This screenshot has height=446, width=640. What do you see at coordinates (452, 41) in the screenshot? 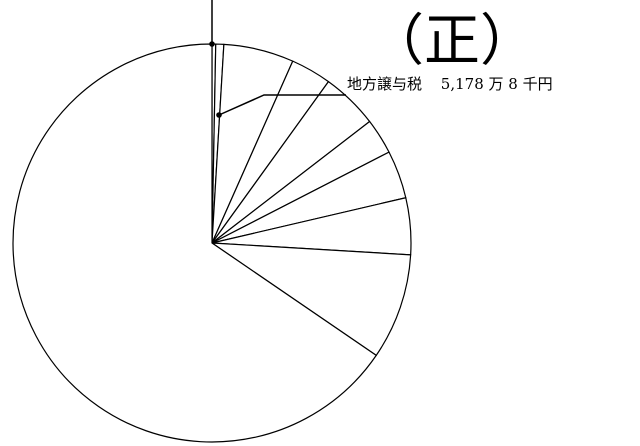
I see `correction-mark: （正）` at bounding box center [452, 41].